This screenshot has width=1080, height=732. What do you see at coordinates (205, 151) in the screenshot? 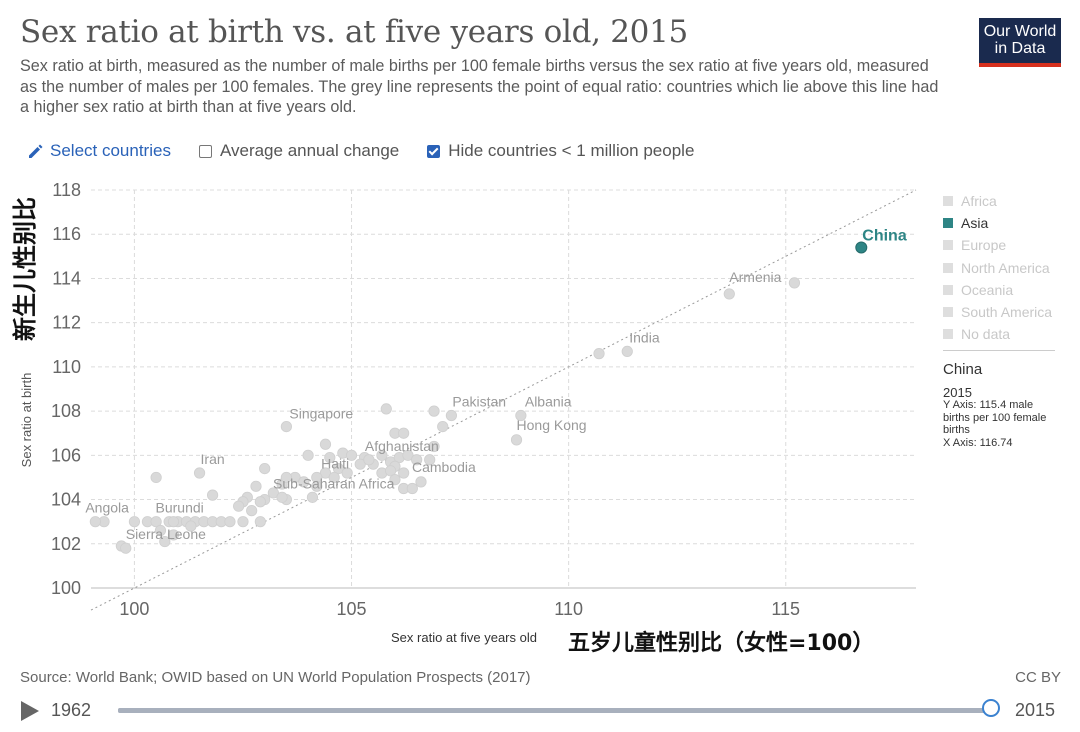
I see `average-change-checkbox` at bounding box center [205, 151].